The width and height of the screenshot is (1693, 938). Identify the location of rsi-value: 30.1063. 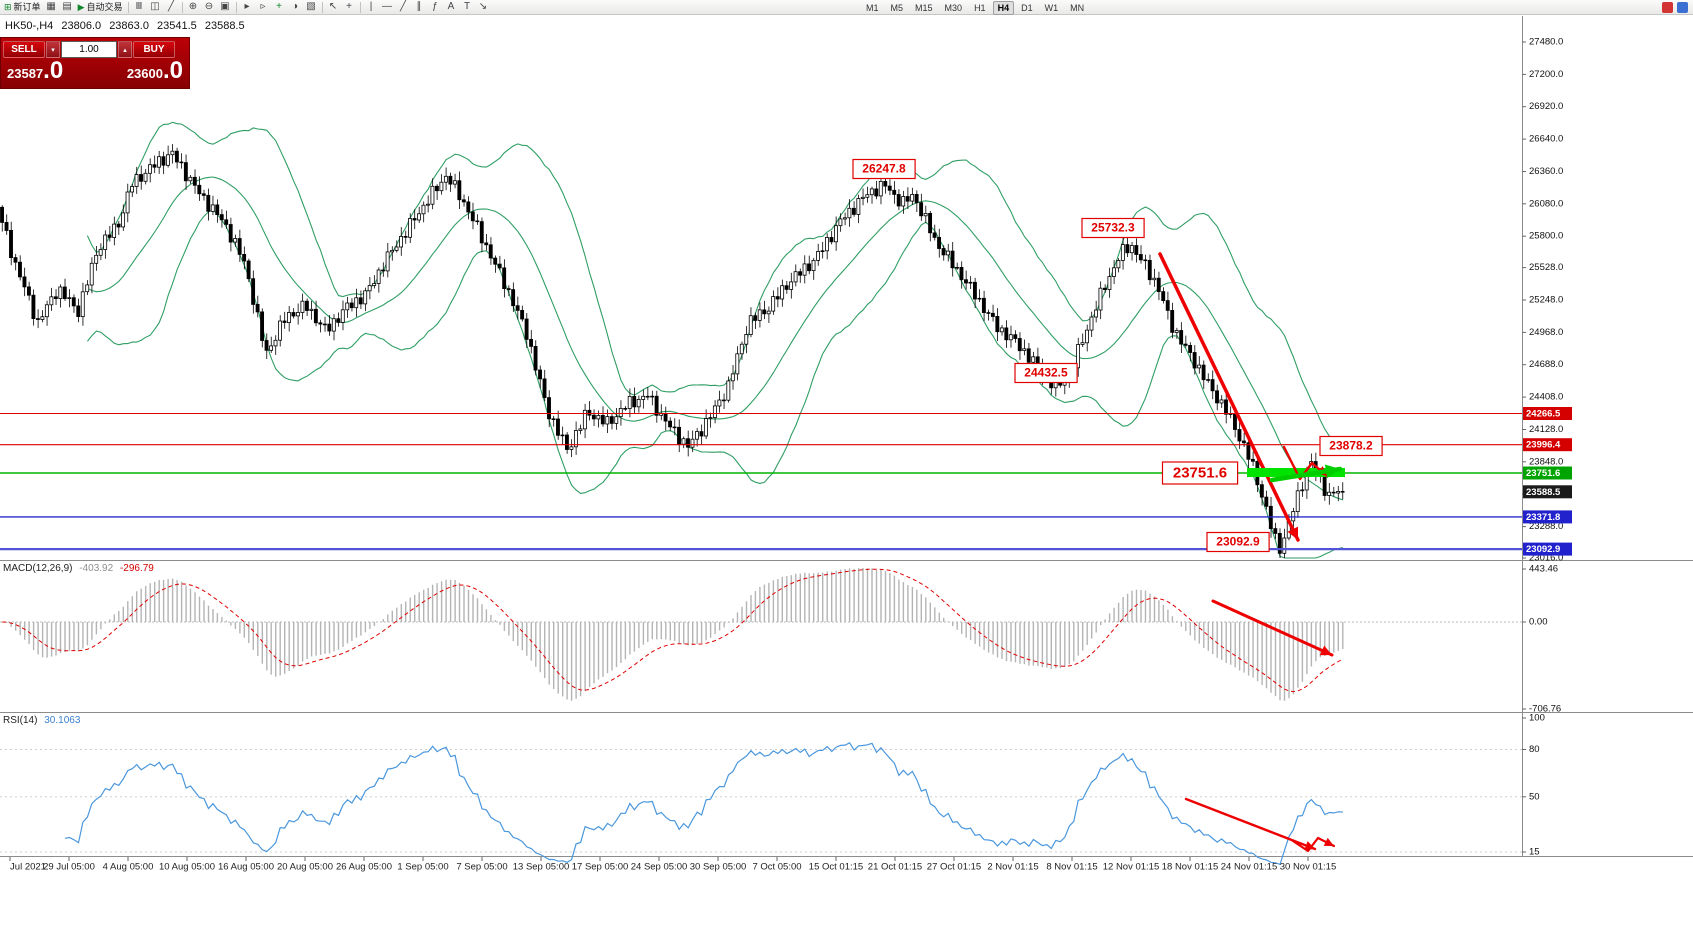
(62, 720).